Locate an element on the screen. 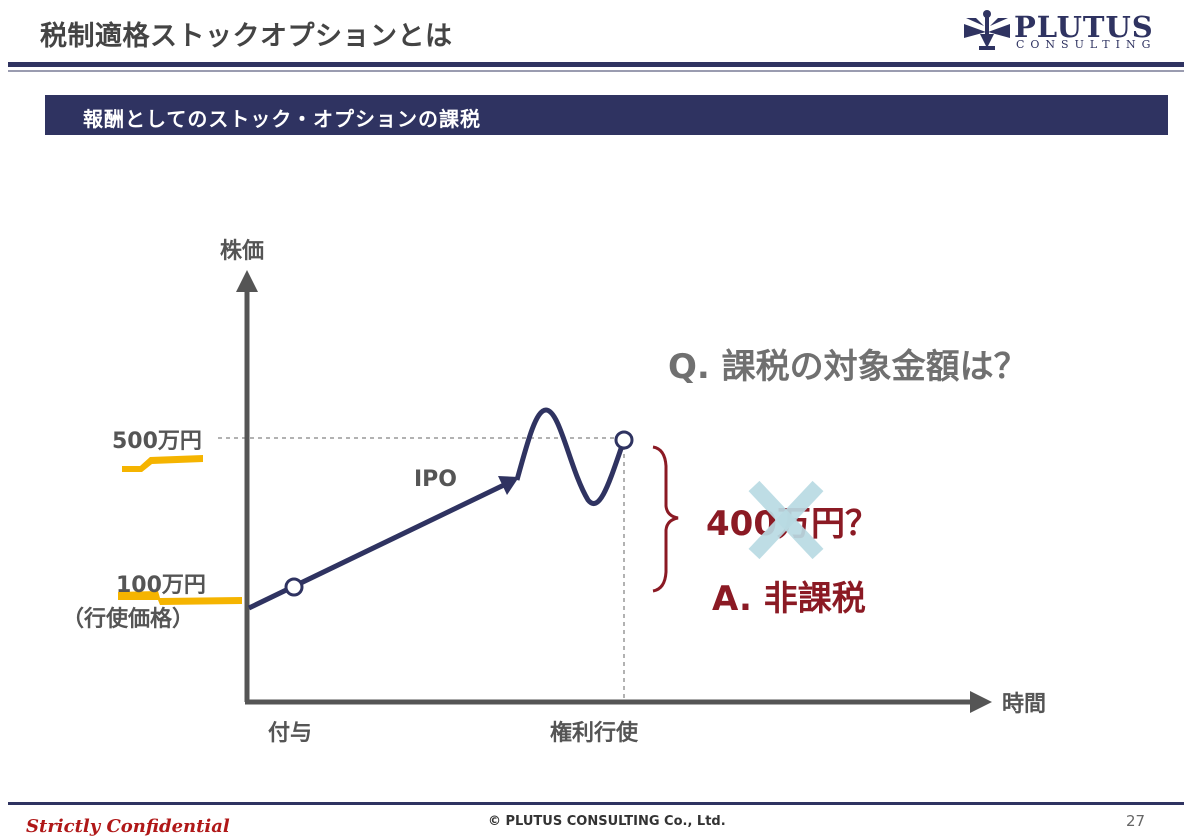 The height and width of the screenshot is (840, 1200). price-curve-post-ipo is located at coordinates (570, 456).